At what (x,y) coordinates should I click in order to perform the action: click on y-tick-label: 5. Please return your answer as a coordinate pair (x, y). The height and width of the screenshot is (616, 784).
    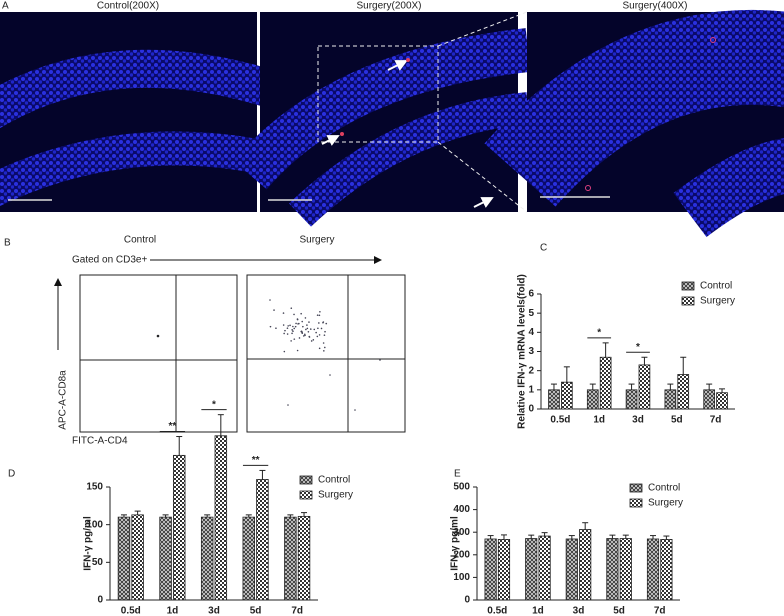
    Looking at the image, I should click on (531, 313).